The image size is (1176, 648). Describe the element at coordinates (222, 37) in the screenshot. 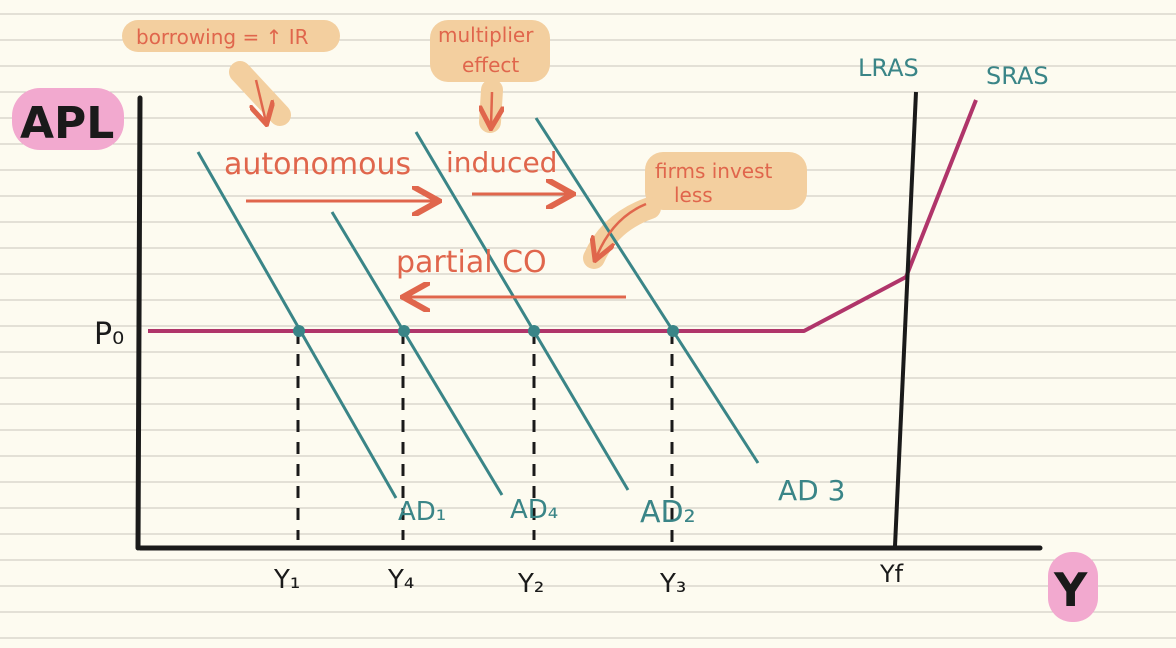

I see `borrowing-note: borrowing = ↑ IR` at that location.